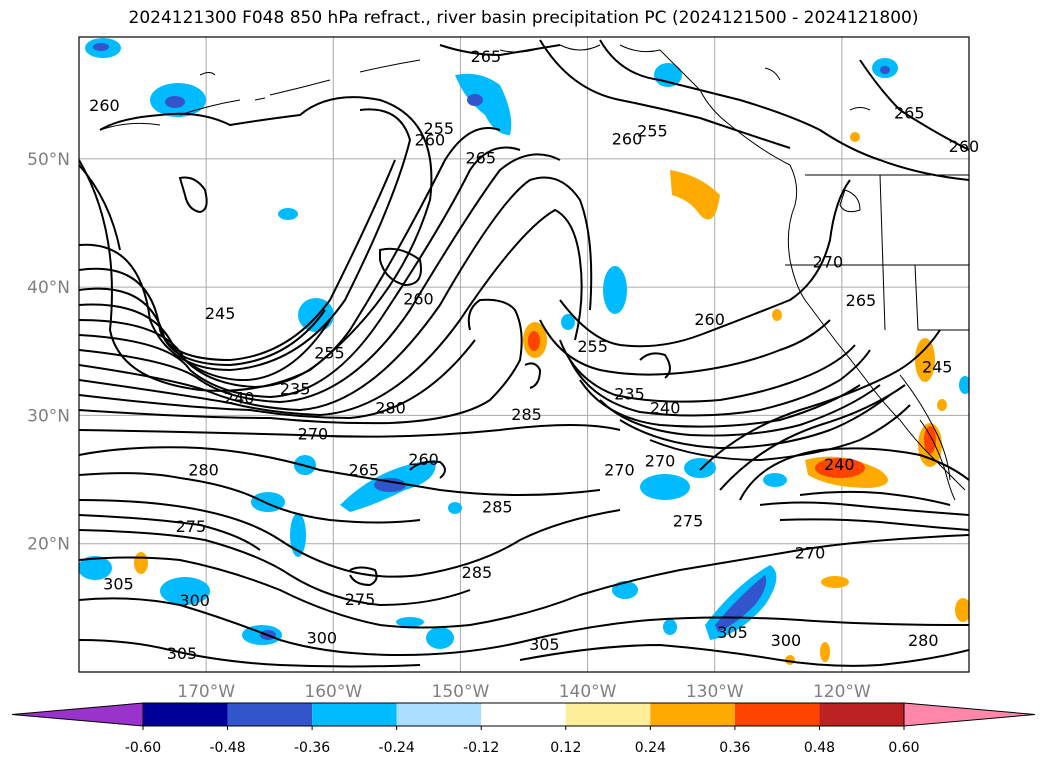 This screenshot has height=765, width=1047. What do you see at coordinates (48, 160) in the screenshot?
I see `lat-tick-label: 50°N` at bounding box center [48, 160].